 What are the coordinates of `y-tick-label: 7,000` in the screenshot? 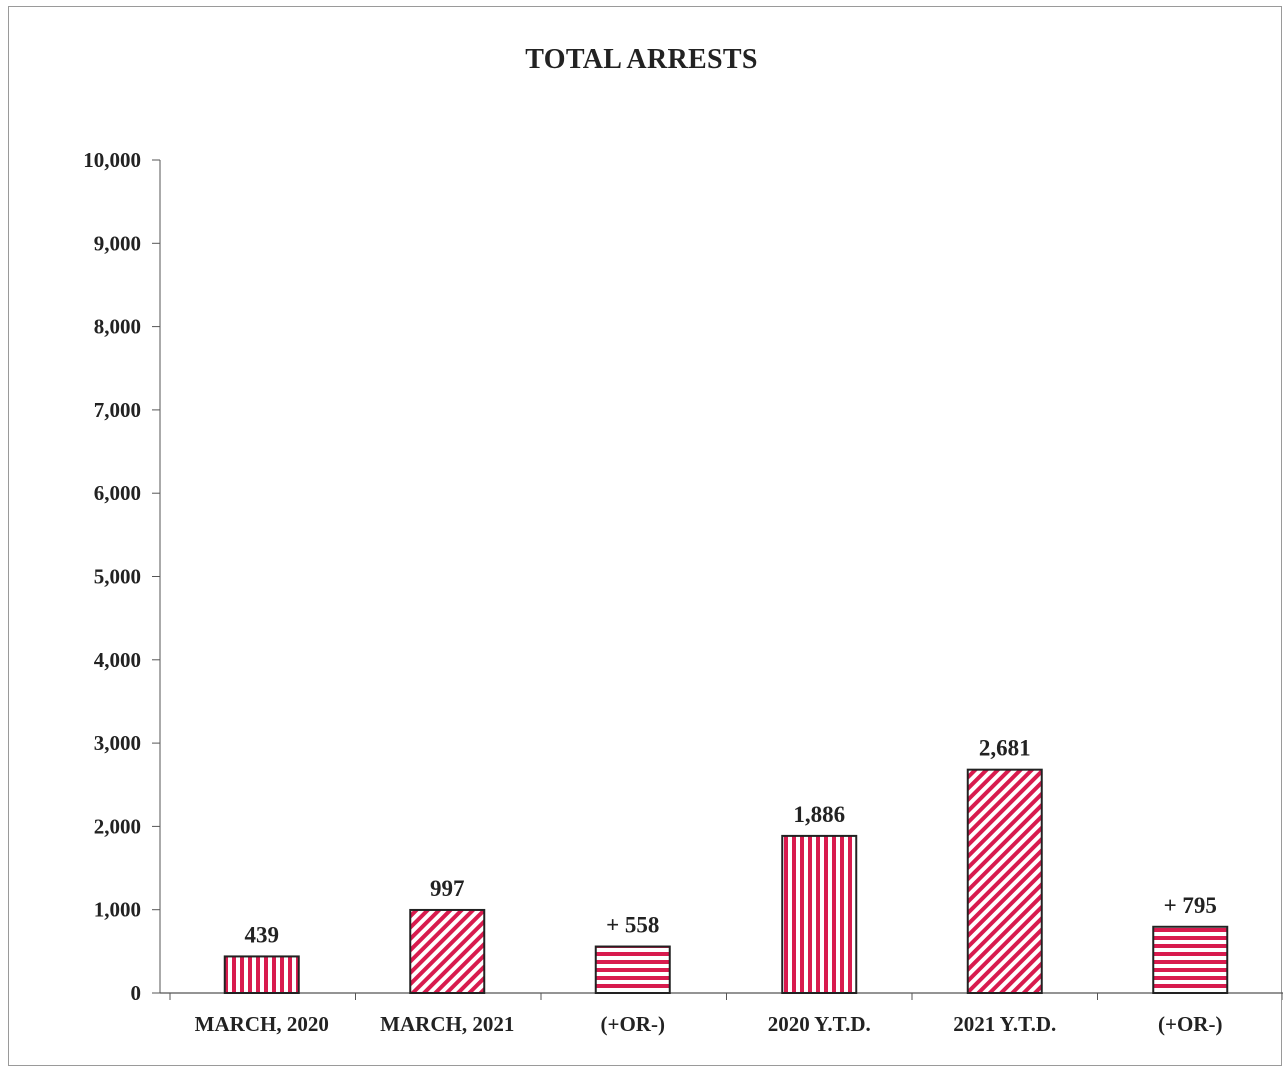 It's located at (117, 410).